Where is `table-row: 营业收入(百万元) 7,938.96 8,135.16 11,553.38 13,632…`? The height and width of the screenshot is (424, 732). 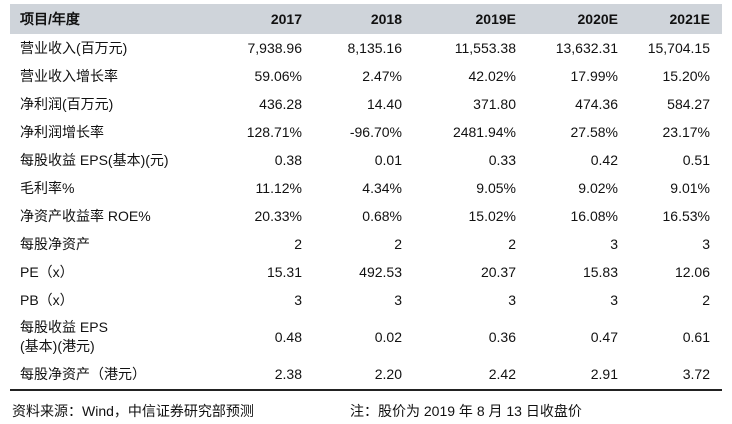 table-row: 营业收入(百万元) 7,938.96 8,135.16 11,553.38 13,632… is located at coordinates (366, 48).